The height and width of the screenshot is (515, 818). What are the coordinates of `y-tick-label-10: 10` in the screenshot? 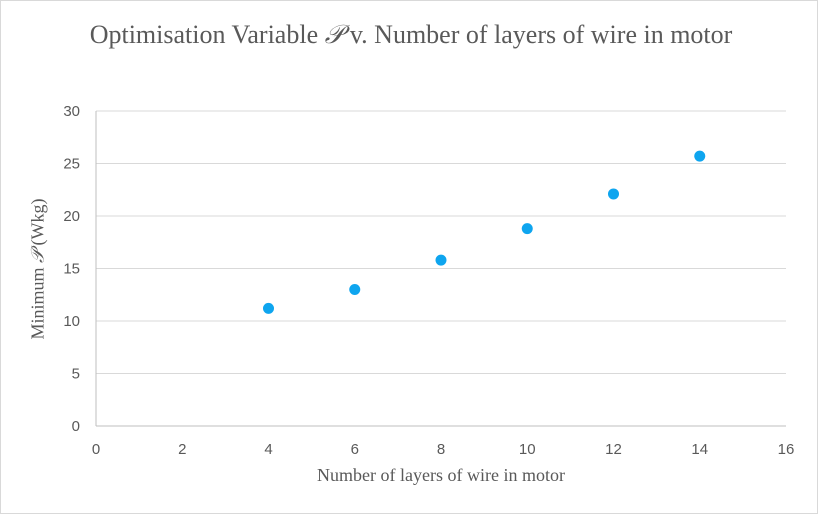 It's located at (71, 321).